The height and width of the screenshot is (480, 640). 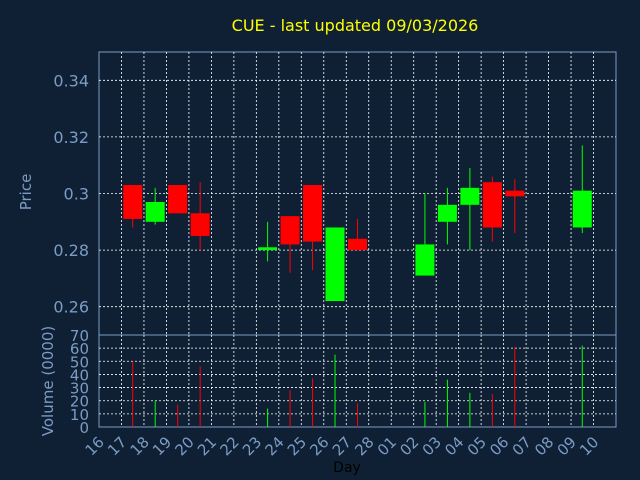 What do you see at coordinates (79, 362) in the screenshot?
I see `volume-tick-label: 50` at bounding box center [79, 362].